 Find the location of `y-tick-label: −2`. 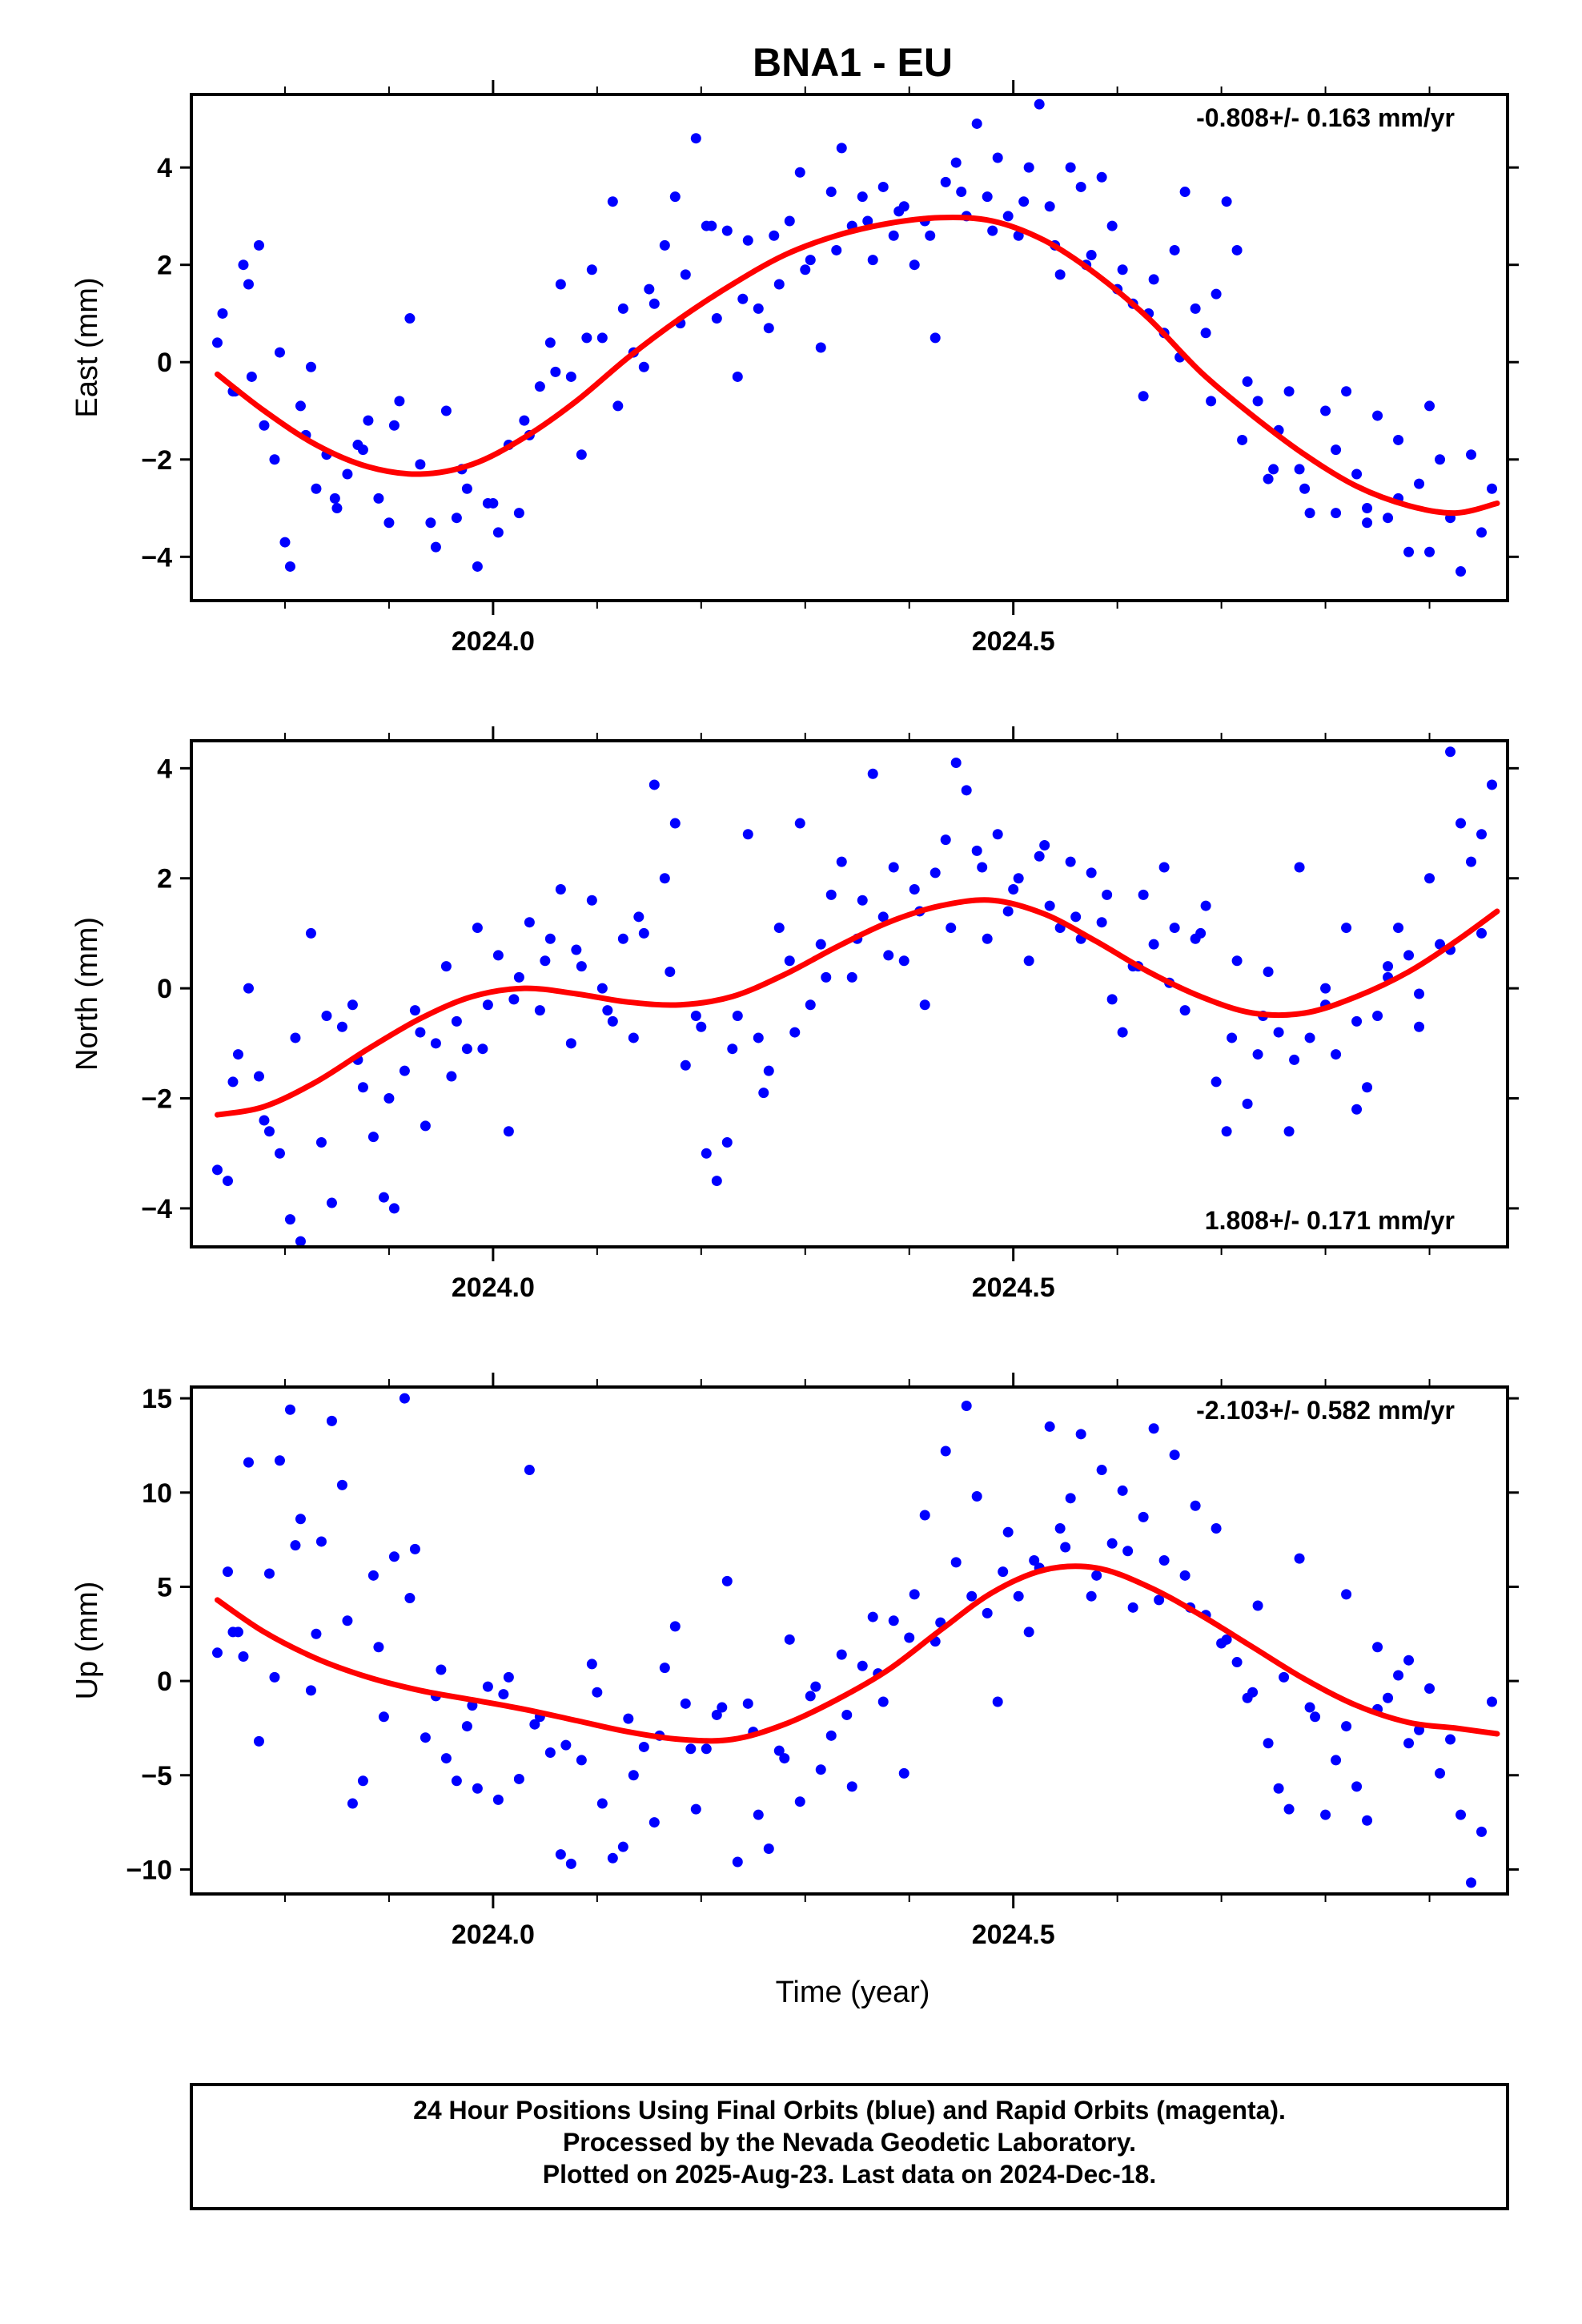

y-tick-label: −2 is located at coordinates (156, 1099).